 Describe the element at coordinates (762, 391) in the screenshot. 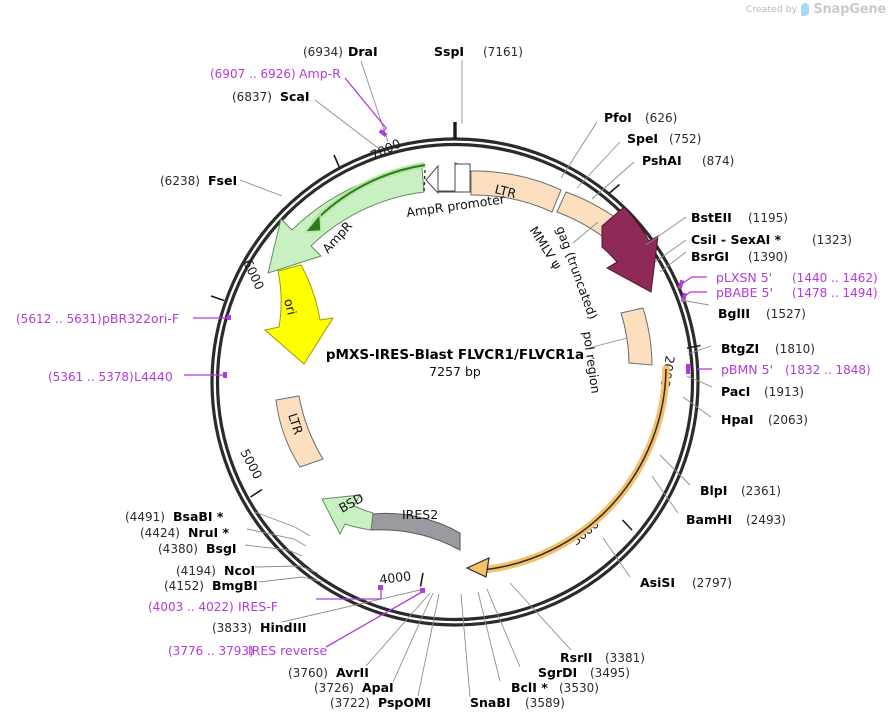

I see `enzyme-label-paci: PacI (1913)` at that location.